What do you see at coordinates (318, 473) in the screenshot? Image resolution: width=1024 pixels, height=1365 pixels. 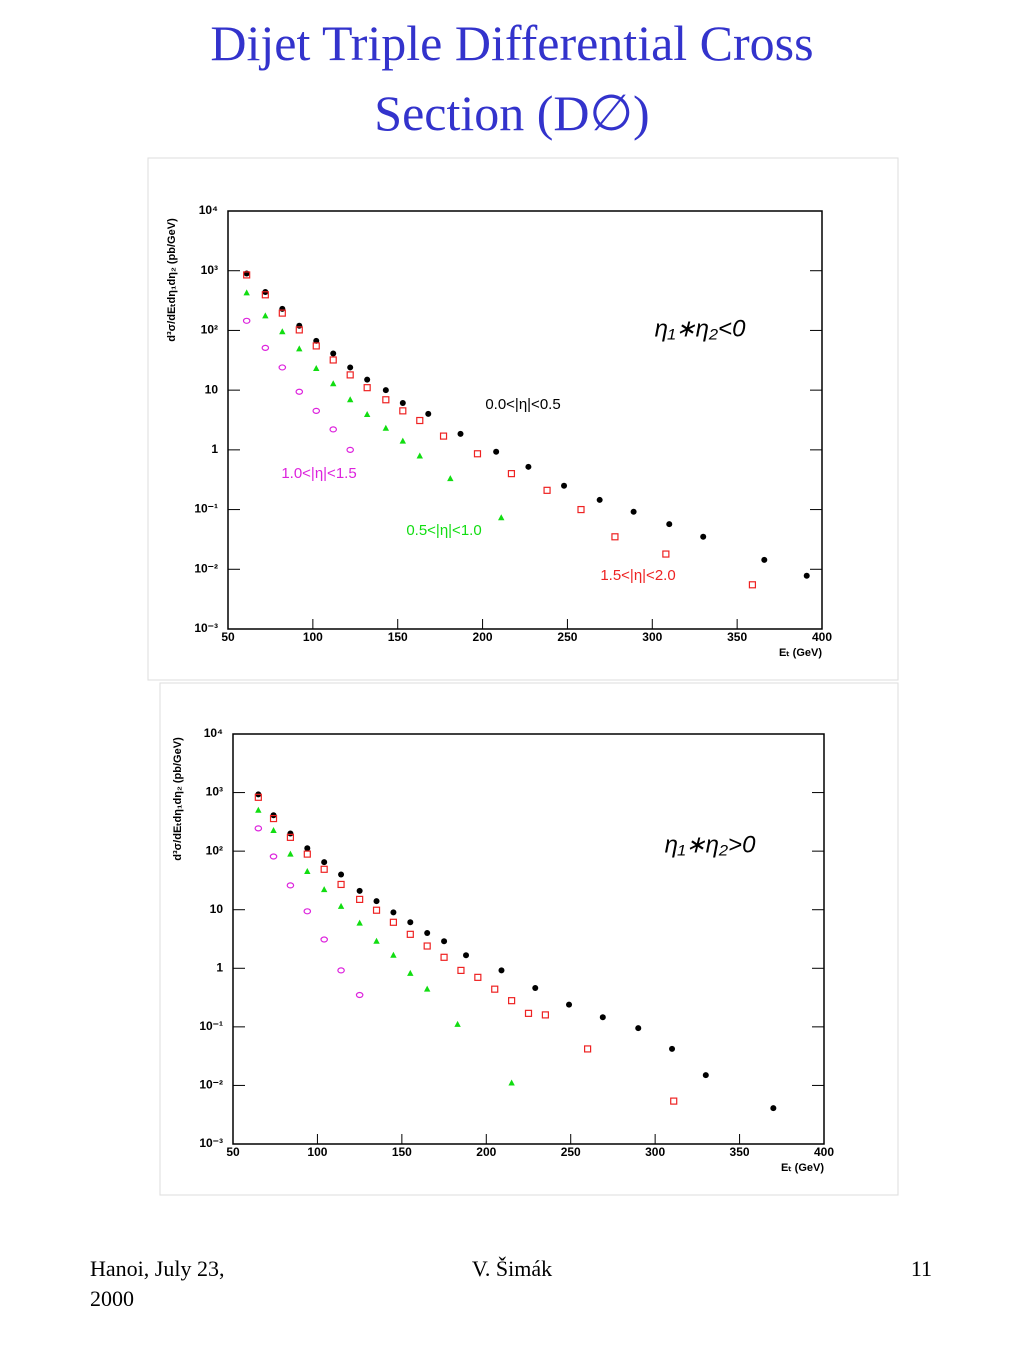 I see `series-label: 1.0<|η|<1.5` at bounding box center [318, 473].